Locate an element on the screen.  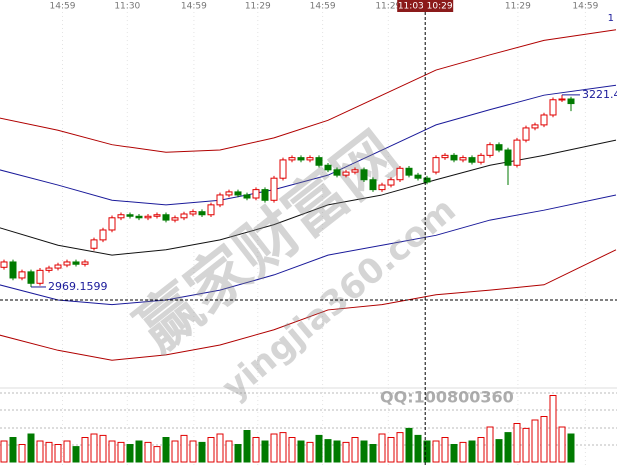
crosshair-label: 11:03 10:29 is located at coordinates (425, 7).